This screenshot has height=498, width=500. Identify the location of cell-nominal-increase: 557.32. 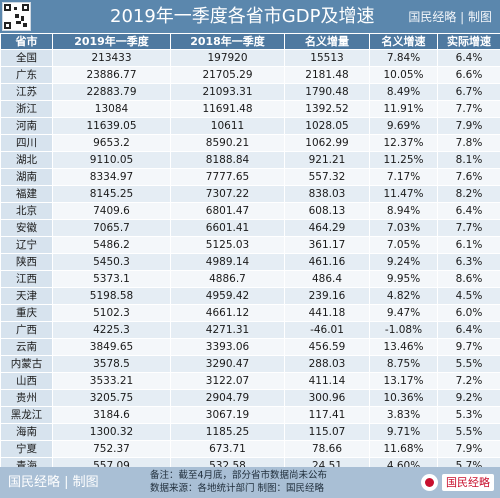
(327, 177).